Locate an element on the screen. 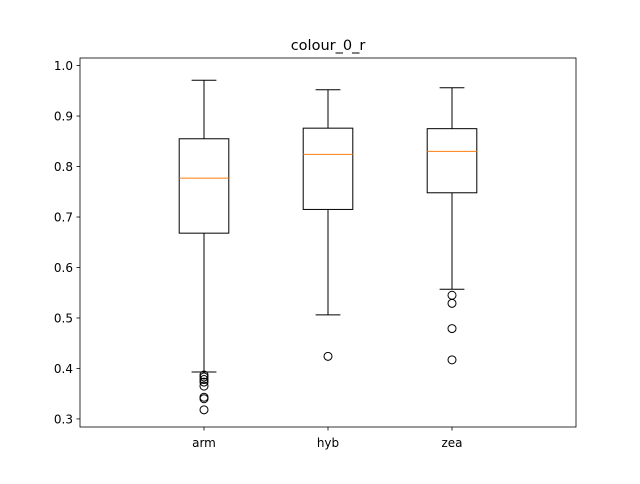 The height and width of the screenshot is (484, 640). y-tick-label: 1.0 is located at coordinates (63, 66).